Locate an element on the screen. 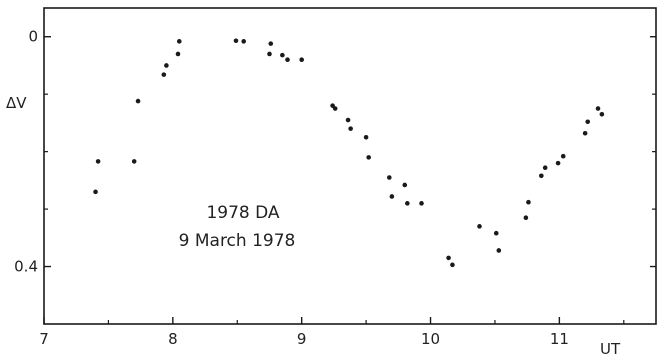 This screenshot has width=657, height=358. annotation-object-name: 1978 DA is located at coordinates (242, 213).